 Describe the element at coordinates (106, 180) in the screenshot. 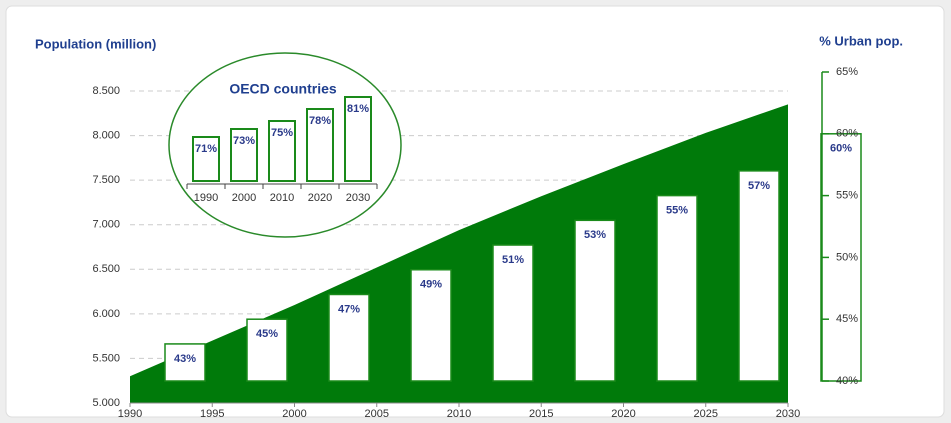

I see `y-tick-label: 7.500` at that location.